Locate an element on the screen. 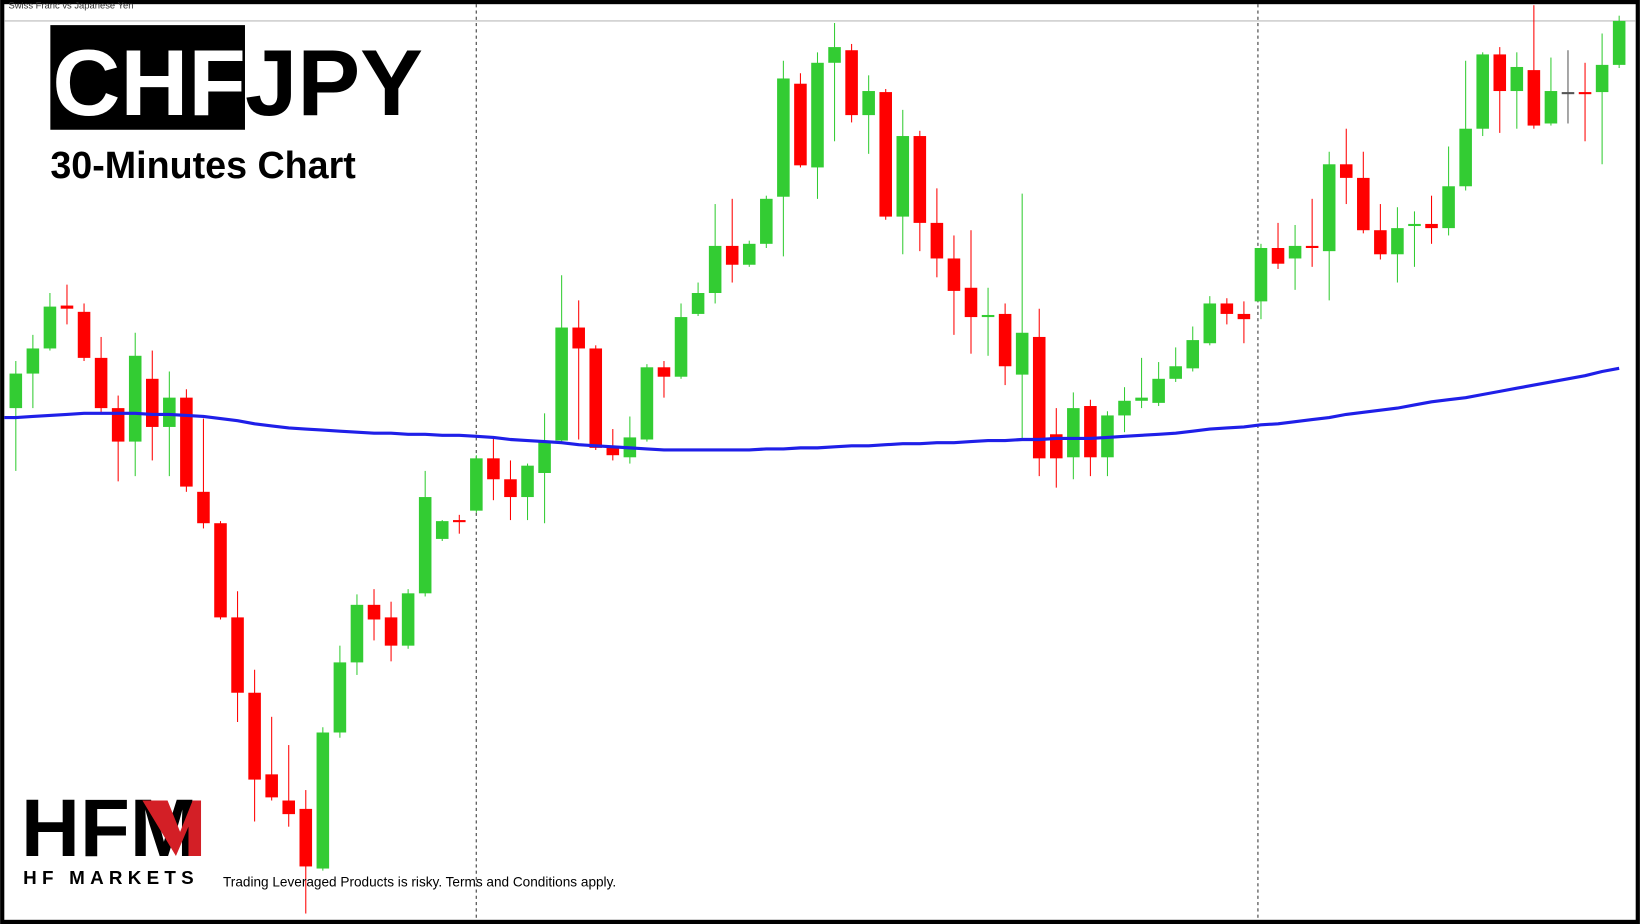 The width and height of the screenshot is (1640, 924). chart-subtitle: 30-Minutes Chart is located at coordinates (203, 165).